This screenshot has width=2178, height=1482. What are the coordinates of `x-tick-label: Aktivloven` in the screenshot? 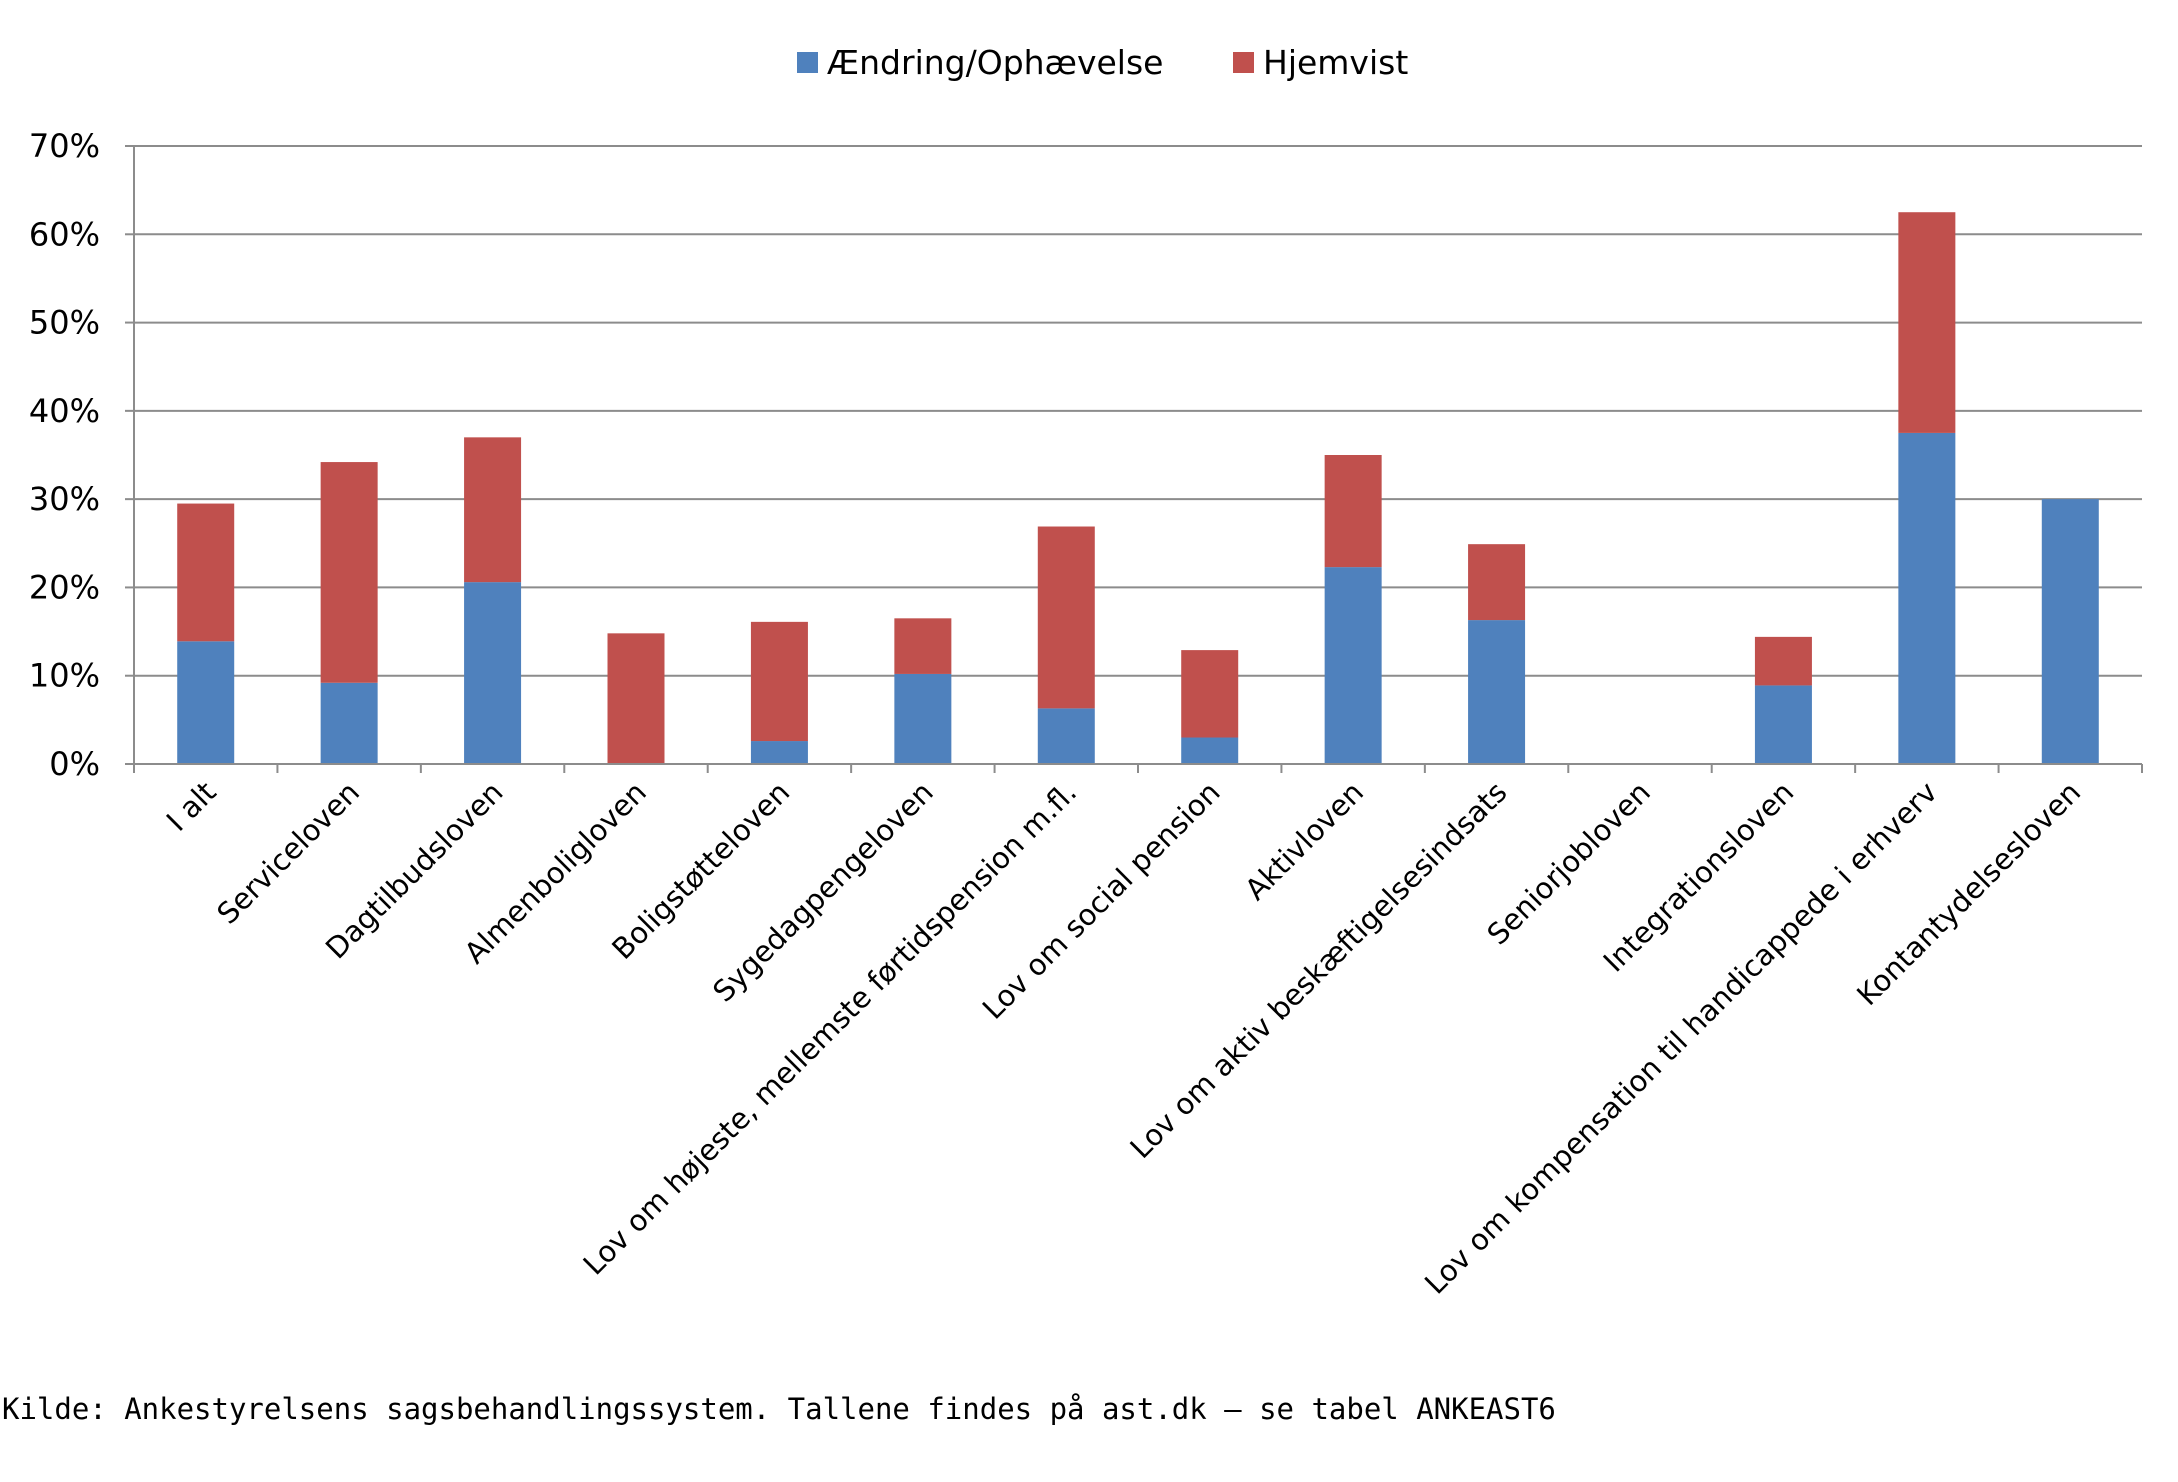 It's located at (1304, 841).